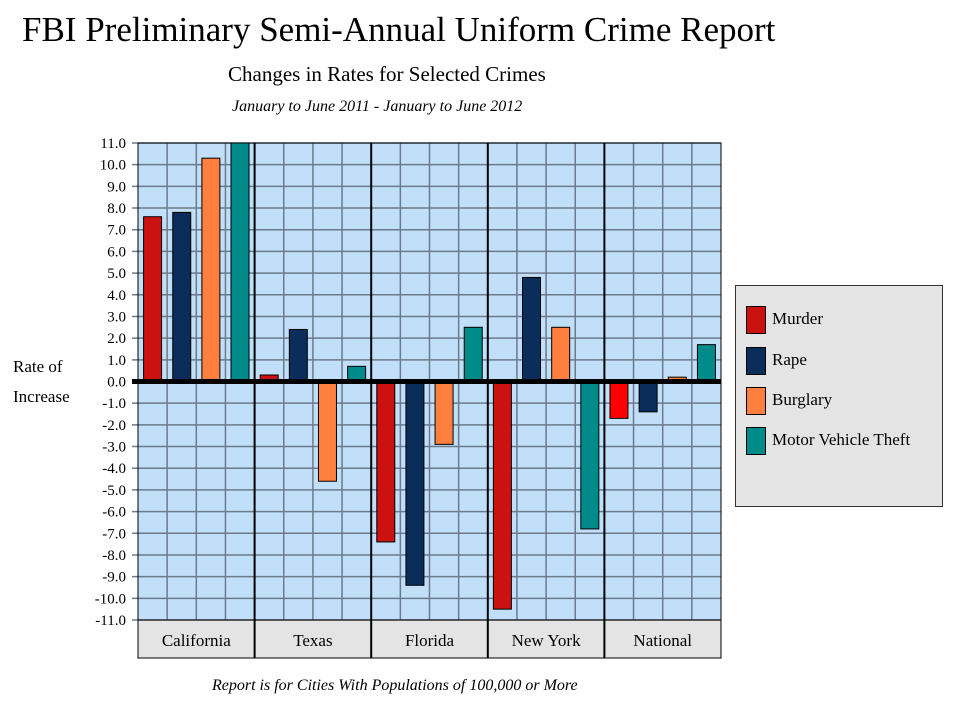 The height and width of the screenshot is (722, 955). I want to click on y-axis-label-line1: Rate of, so click(38, 366).